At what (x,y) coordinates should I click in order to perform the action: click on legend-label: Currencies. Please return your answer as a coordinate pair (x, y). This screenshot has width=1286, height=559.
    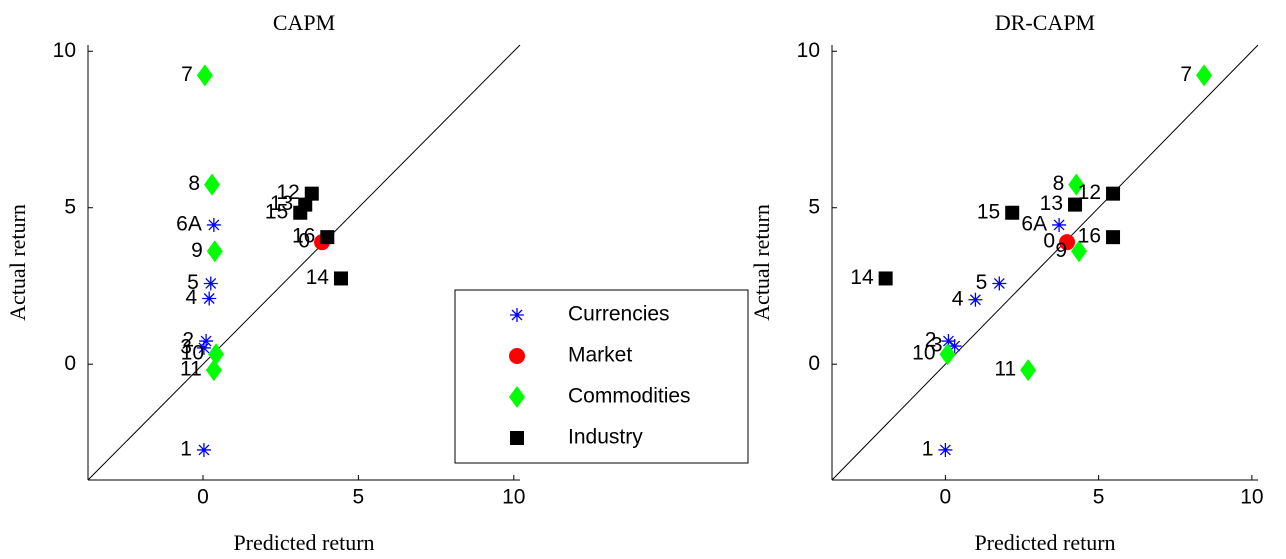
    Looking at the image, I should click on (619, 314).